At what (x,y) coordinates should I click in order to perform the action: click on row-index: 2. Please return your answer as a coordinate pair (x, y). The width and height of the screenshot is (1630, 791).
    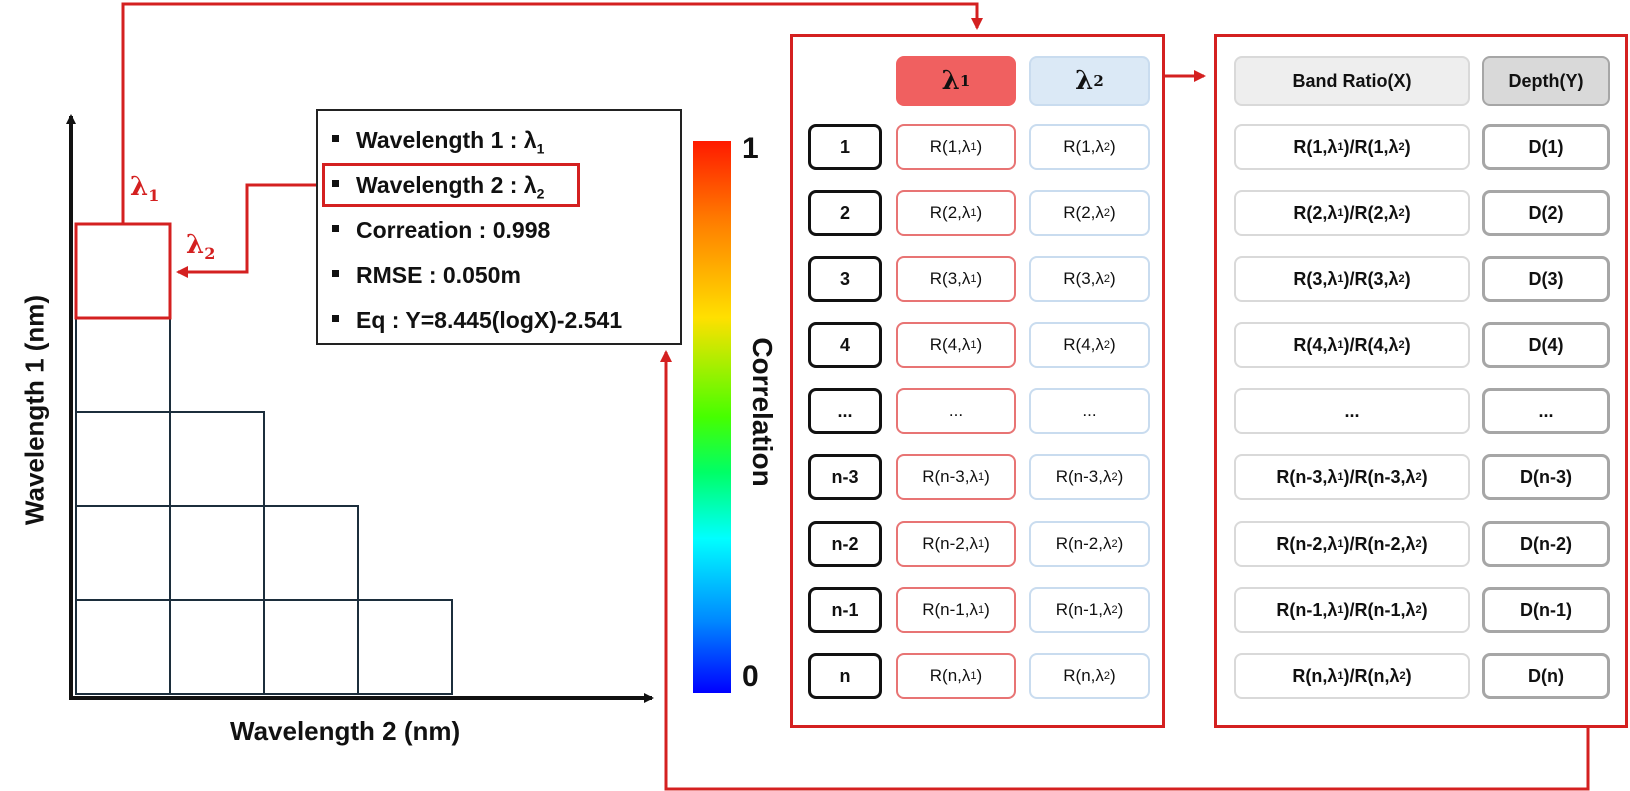
    Looking at the image, I should click on (845, 213).